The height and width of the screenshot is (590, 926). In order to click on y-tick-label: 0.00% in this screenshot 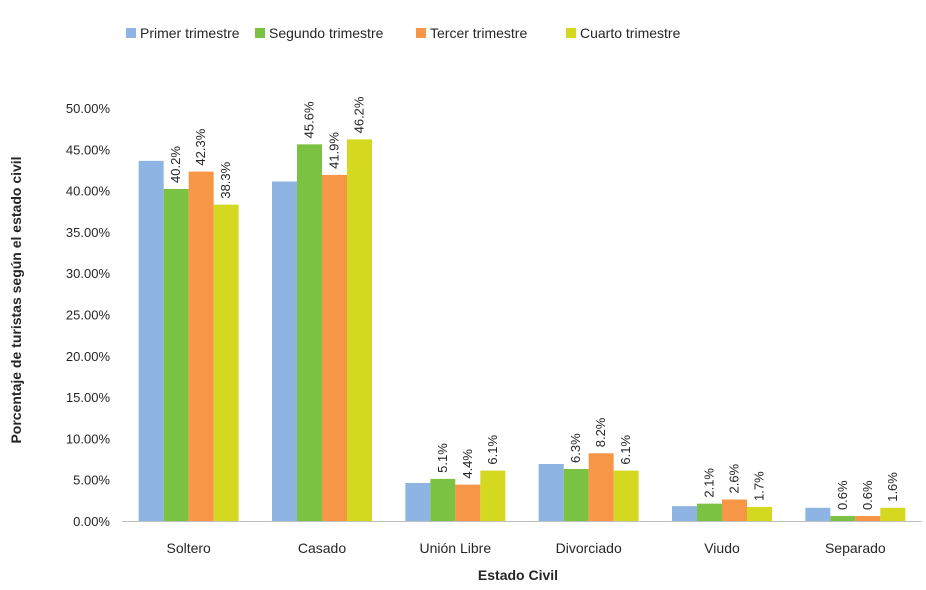, I will do `click(91, 521)`.